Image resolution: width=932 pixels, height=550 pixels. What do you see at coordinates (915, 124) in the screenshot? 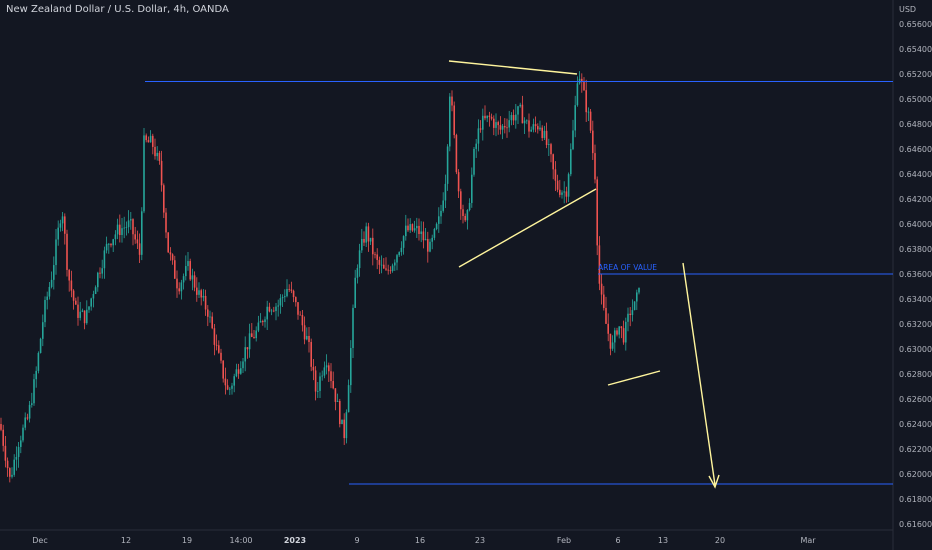
I see `price-tick-label: 0.64800` at bounding box center [915, 124].